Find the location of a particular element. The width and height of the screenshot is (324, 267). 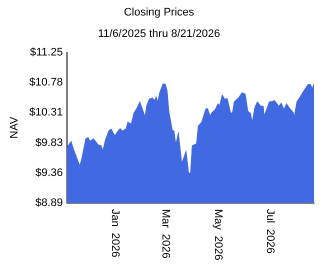

y-tick-label: $10.31 is located at coordinates (46, 112).